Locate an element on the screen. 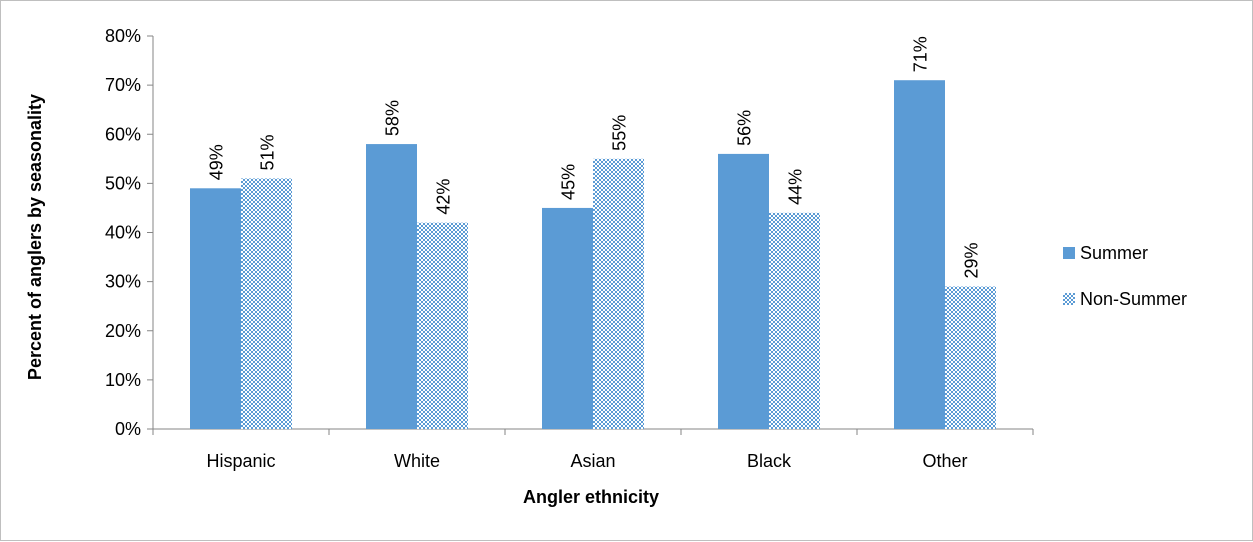 This screenshot has height=542, width=1253. legend-label: Summer is located at coordinates (1114, 253).